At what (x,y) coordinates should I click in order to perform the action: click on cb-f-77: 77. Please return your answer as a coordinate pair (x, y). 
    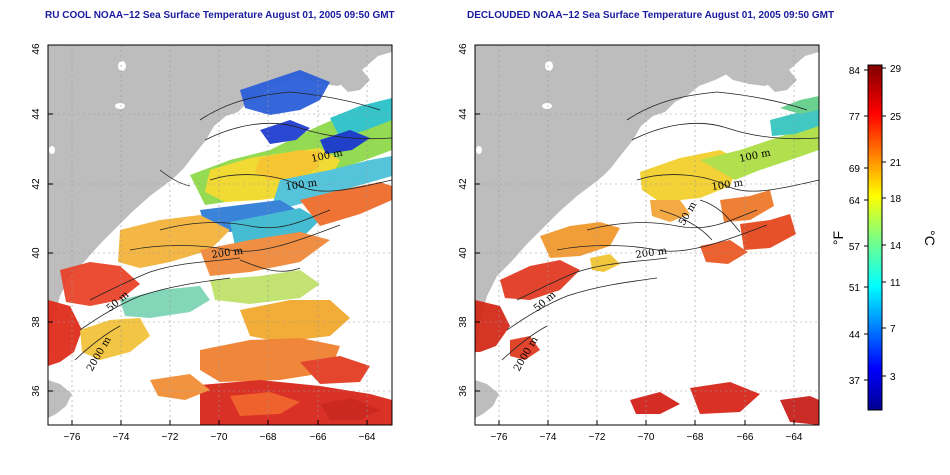
    Looking at the image, I should click on (855, 117).